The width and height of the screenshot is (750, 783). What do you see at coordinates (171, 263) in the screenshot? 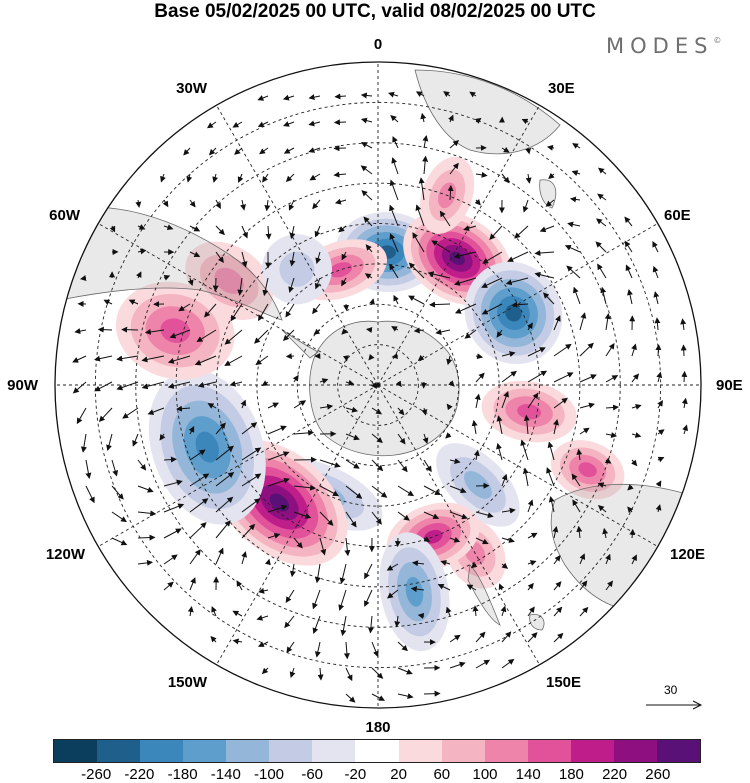
I see `south-america` at bounding box center [171, 263].